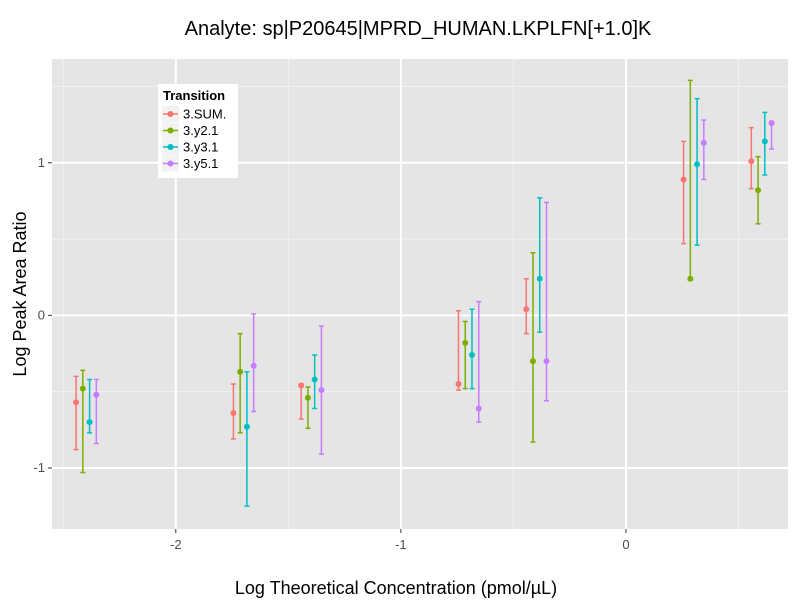  I want to click on x-tick-label: -1, so click(401, 544).